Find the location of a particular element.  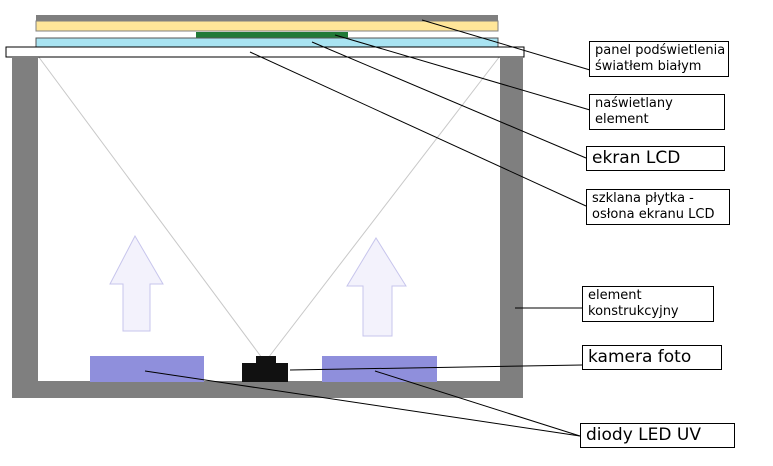

label-frame-element-line2: konstrukcyjny is located at coordinates (633, 311).